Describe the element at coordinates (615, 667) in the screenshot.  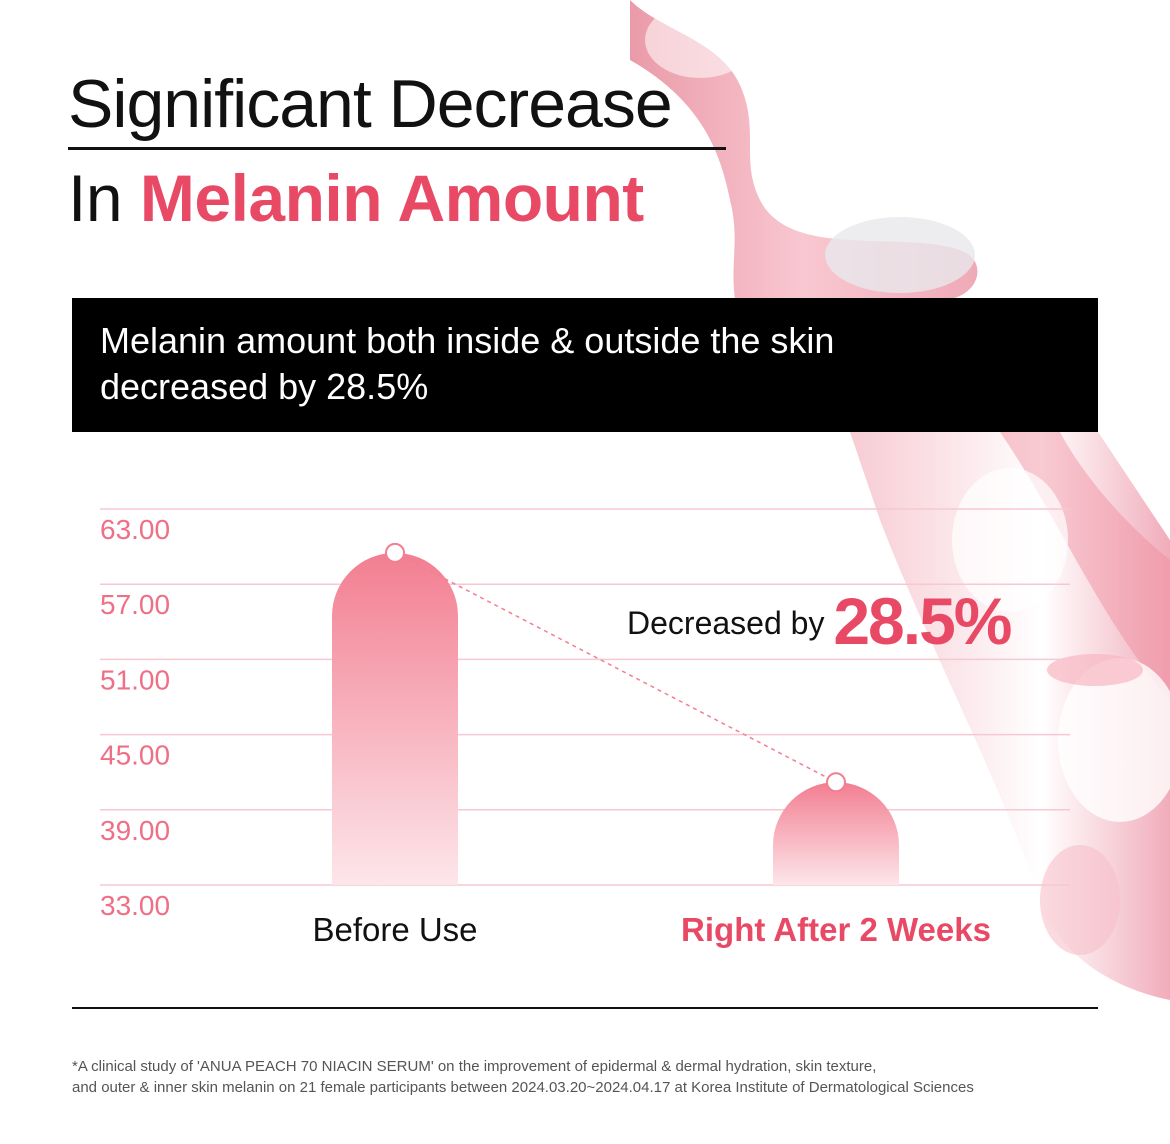
I see `trend-connector` at that location.